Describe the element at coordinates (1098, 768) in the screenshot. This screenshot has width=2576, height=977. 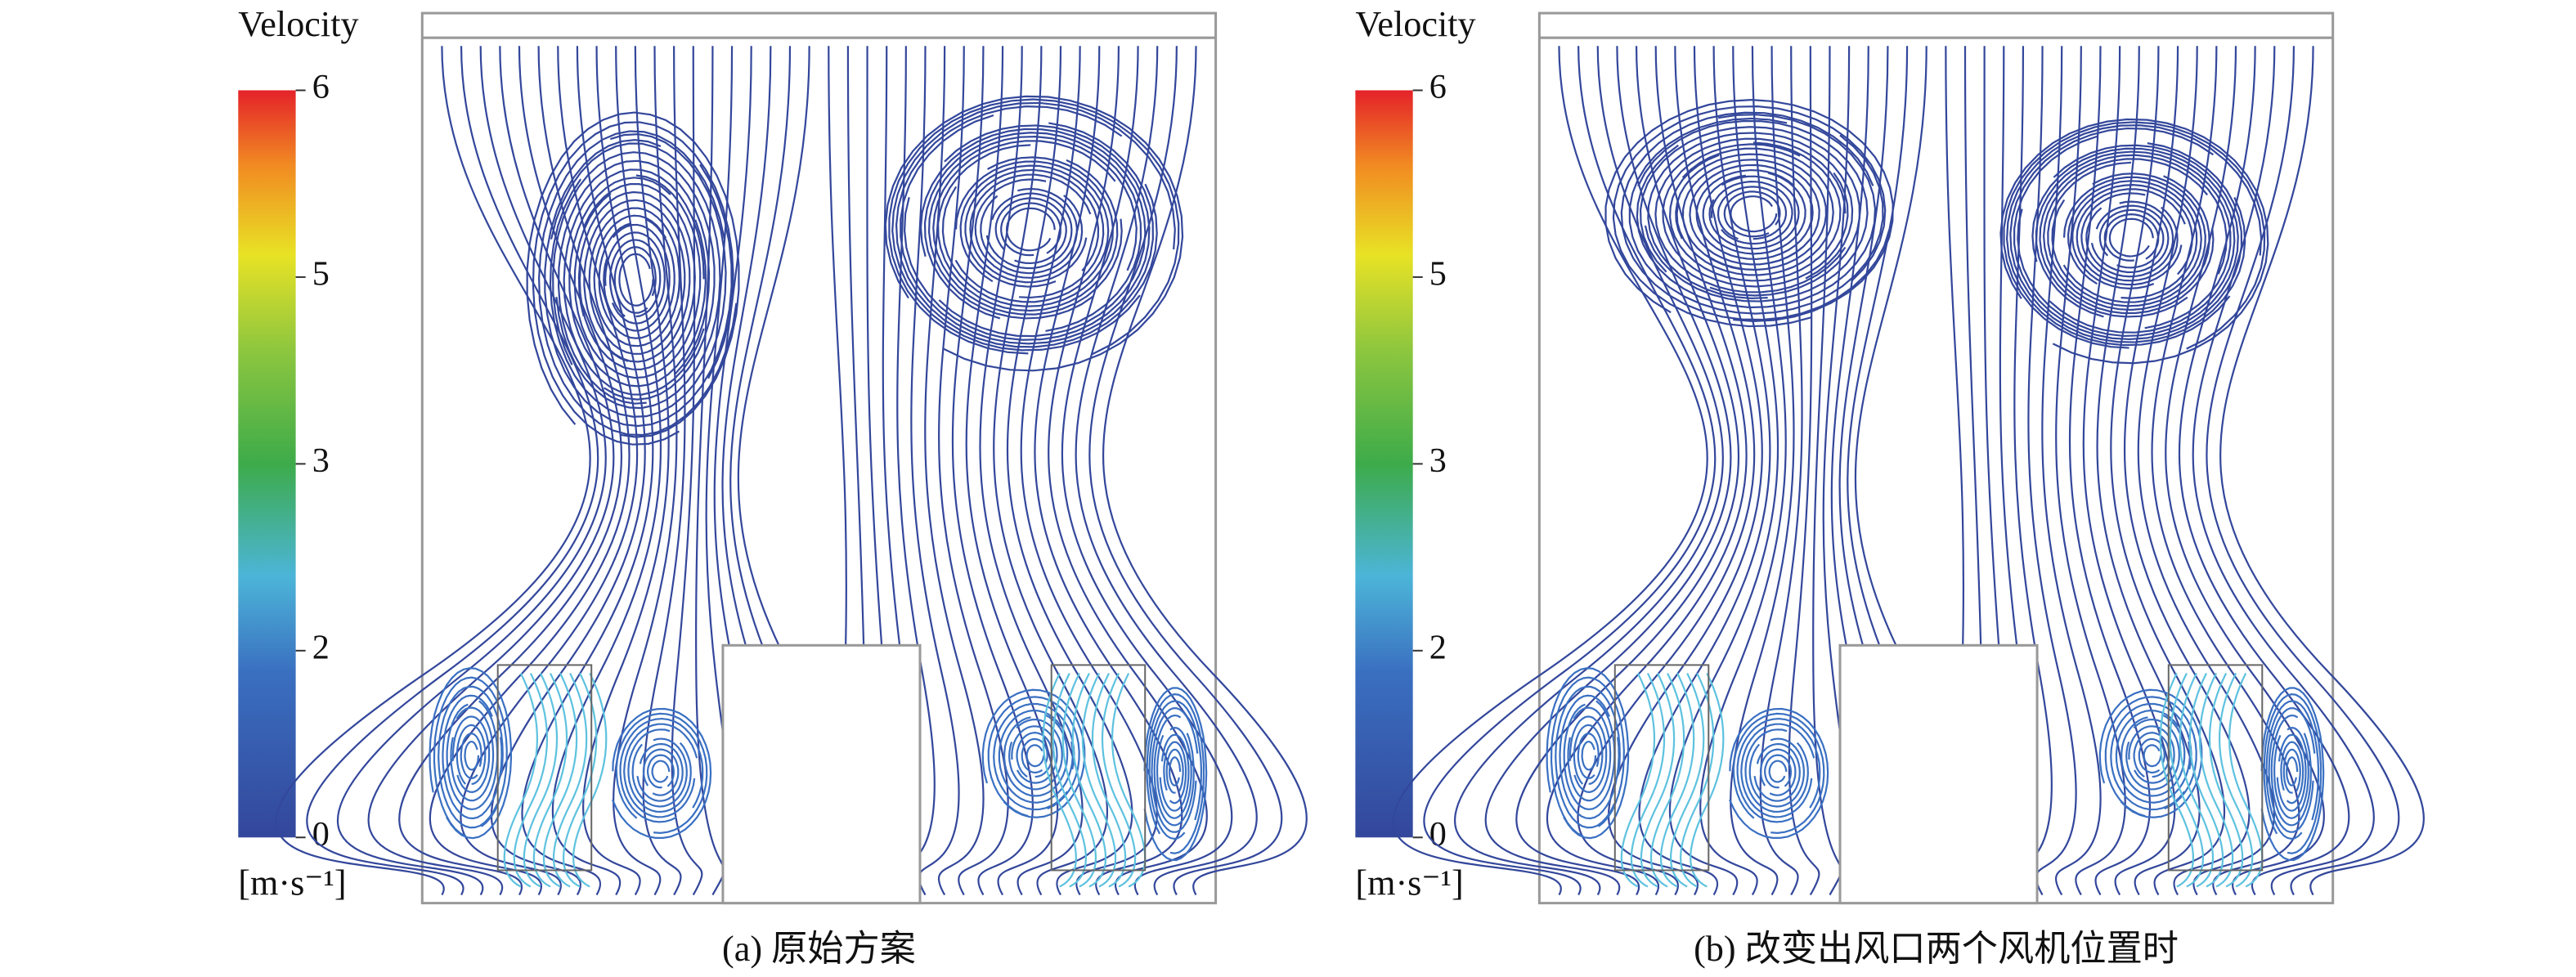
I see `fan-box` at that location.